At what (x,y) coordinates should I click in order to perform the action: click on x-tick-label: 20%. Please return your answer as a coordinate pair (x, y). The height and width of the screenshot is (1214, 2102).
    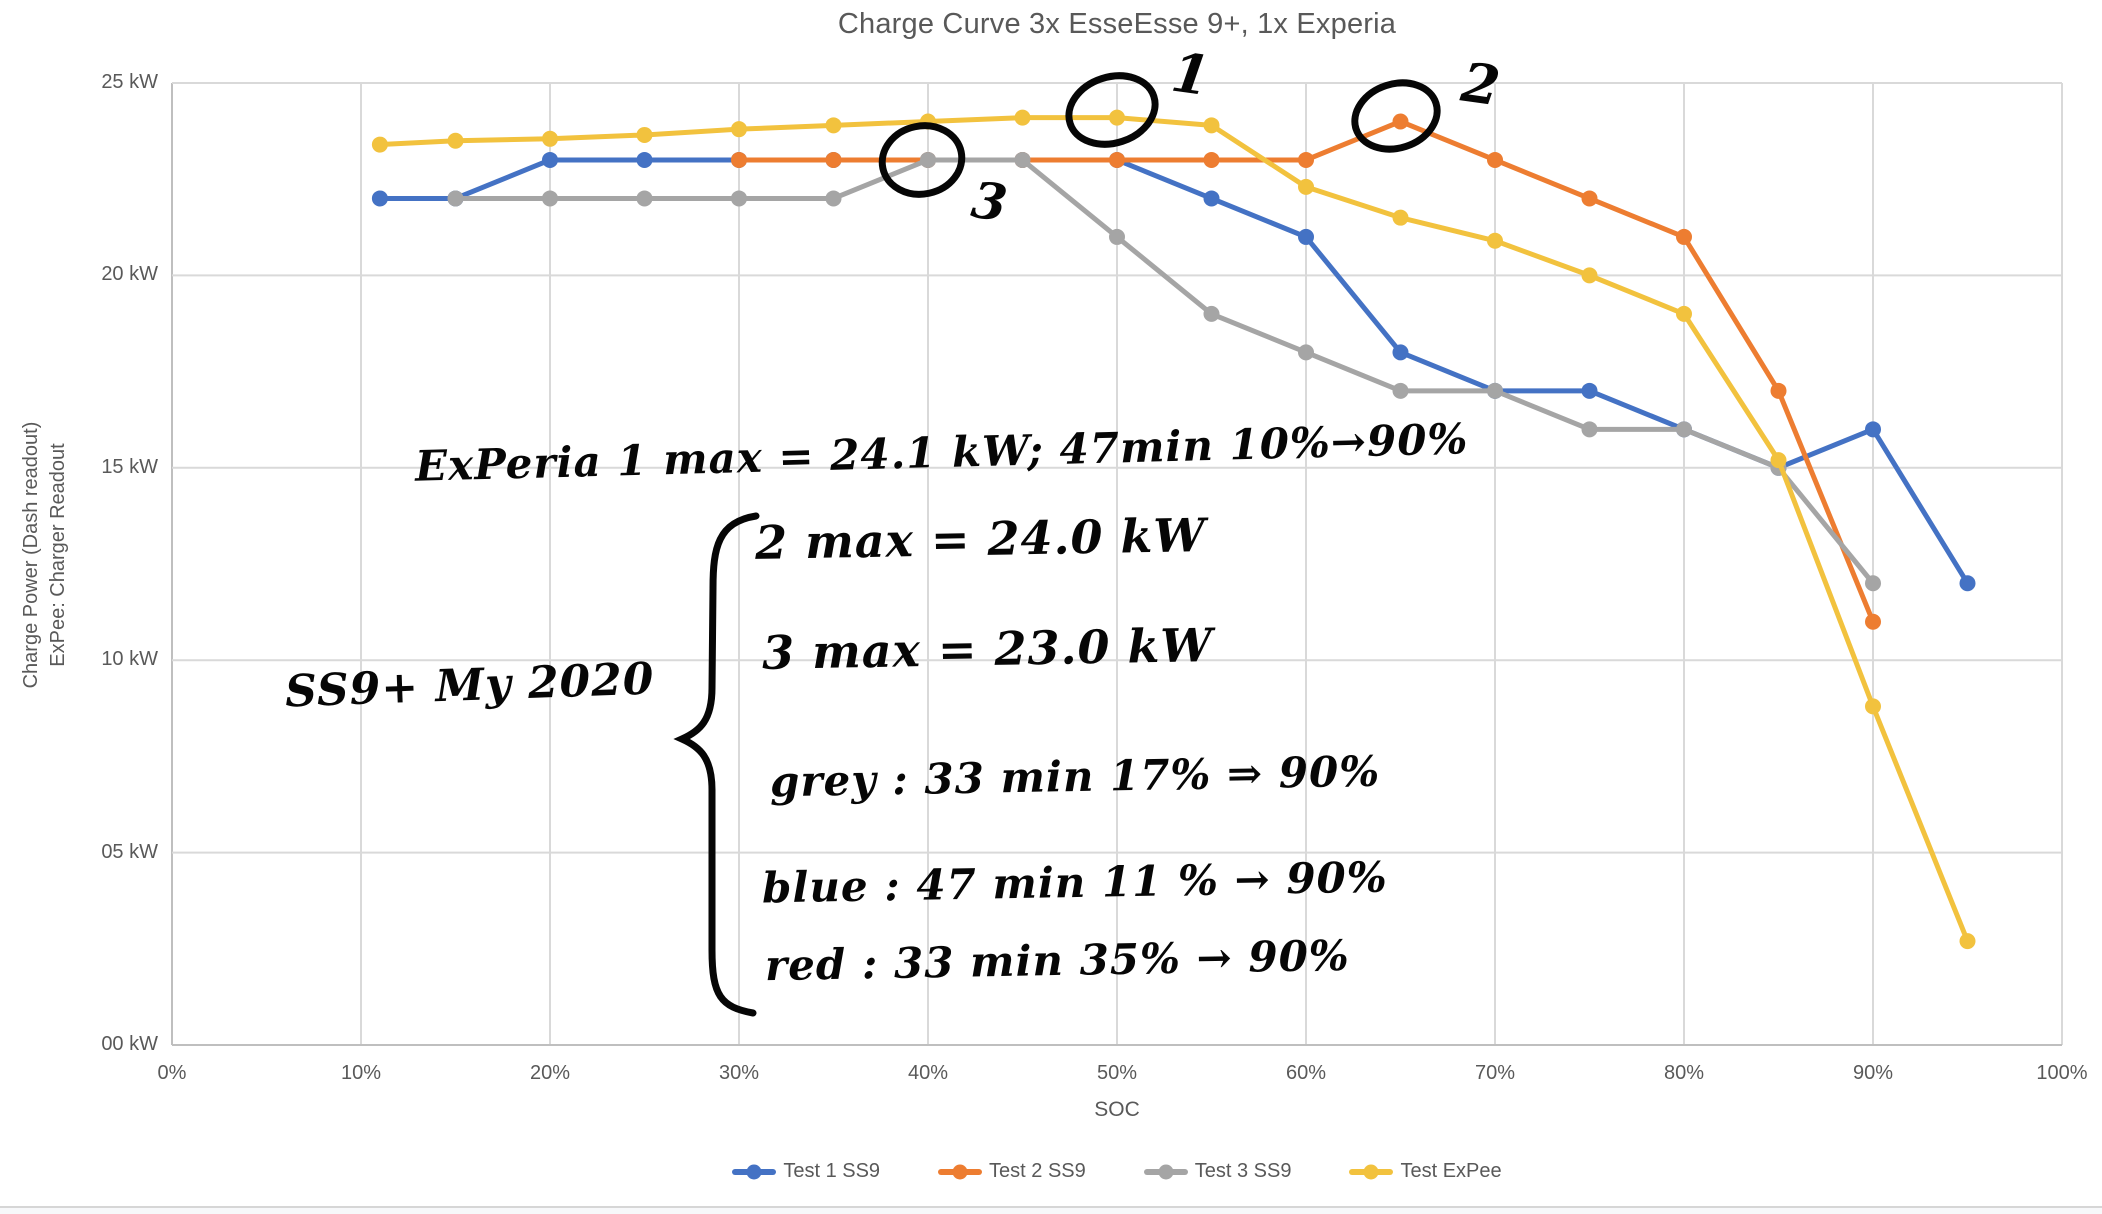
    Looking at the image, I should click on (550, 1073).